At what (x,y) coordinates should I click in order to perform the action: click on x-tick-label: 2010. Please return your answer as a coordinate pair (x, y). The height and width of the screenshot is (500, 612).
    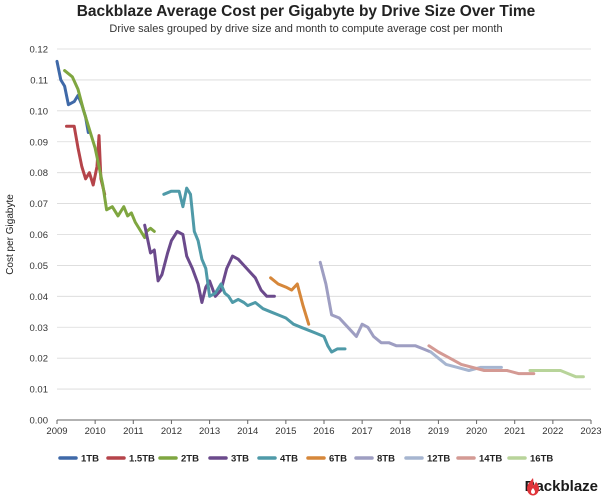
    Looking at the image, I should click on (95, 431).